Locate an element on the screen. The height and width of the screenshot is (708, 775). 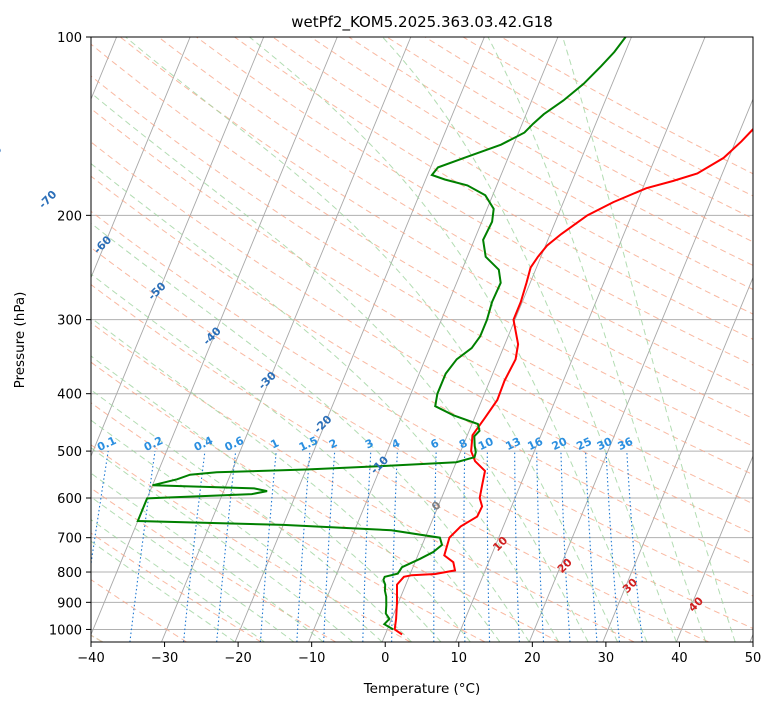
isotherm-label: -80 is located at coordinates (2, 154).